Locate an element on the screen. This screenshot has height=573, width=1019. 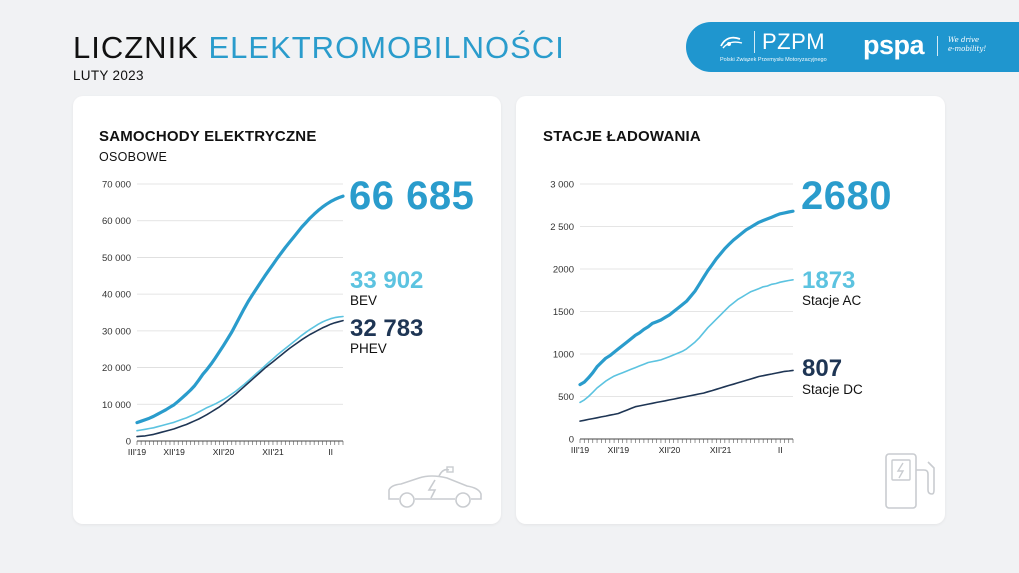
cars-bev-label: BEV is located at coordinates (364, 300).